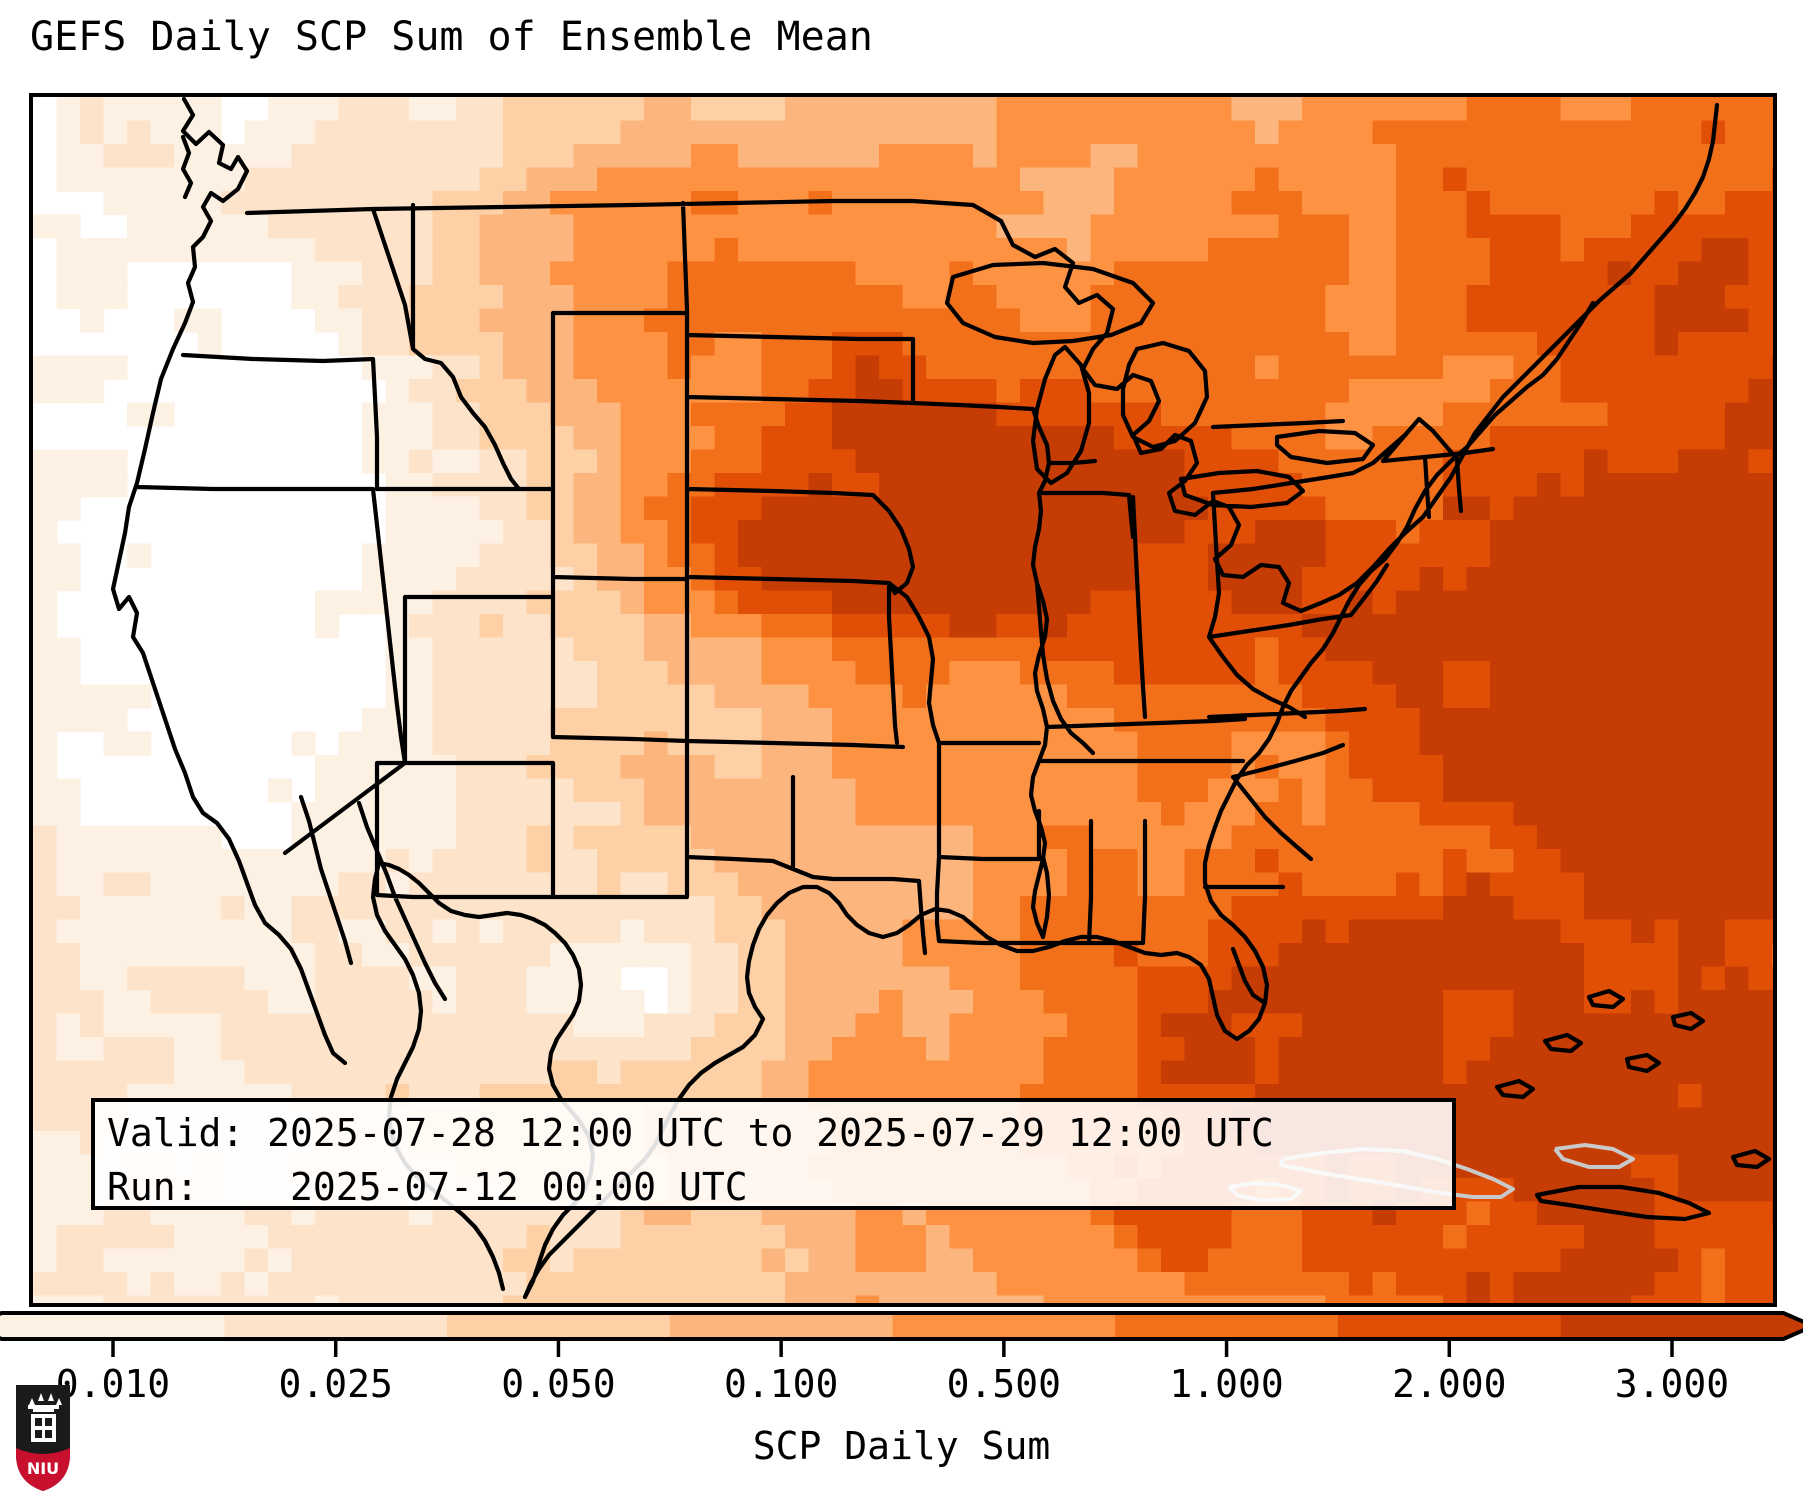 The width and height of the screenshot is (1803, 1500). Describe the element at coordinates (336, 1384) in the screenshot. I see `colorbar-tick-label: 0.025` at that location.